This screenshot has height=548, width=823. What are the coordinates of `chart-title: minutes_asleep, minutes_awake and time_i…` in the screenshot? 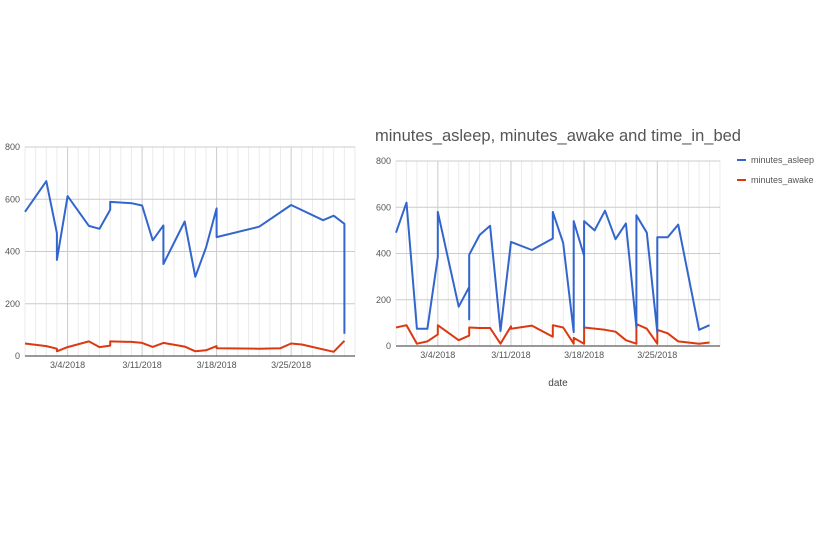 It's located at (558, 136).